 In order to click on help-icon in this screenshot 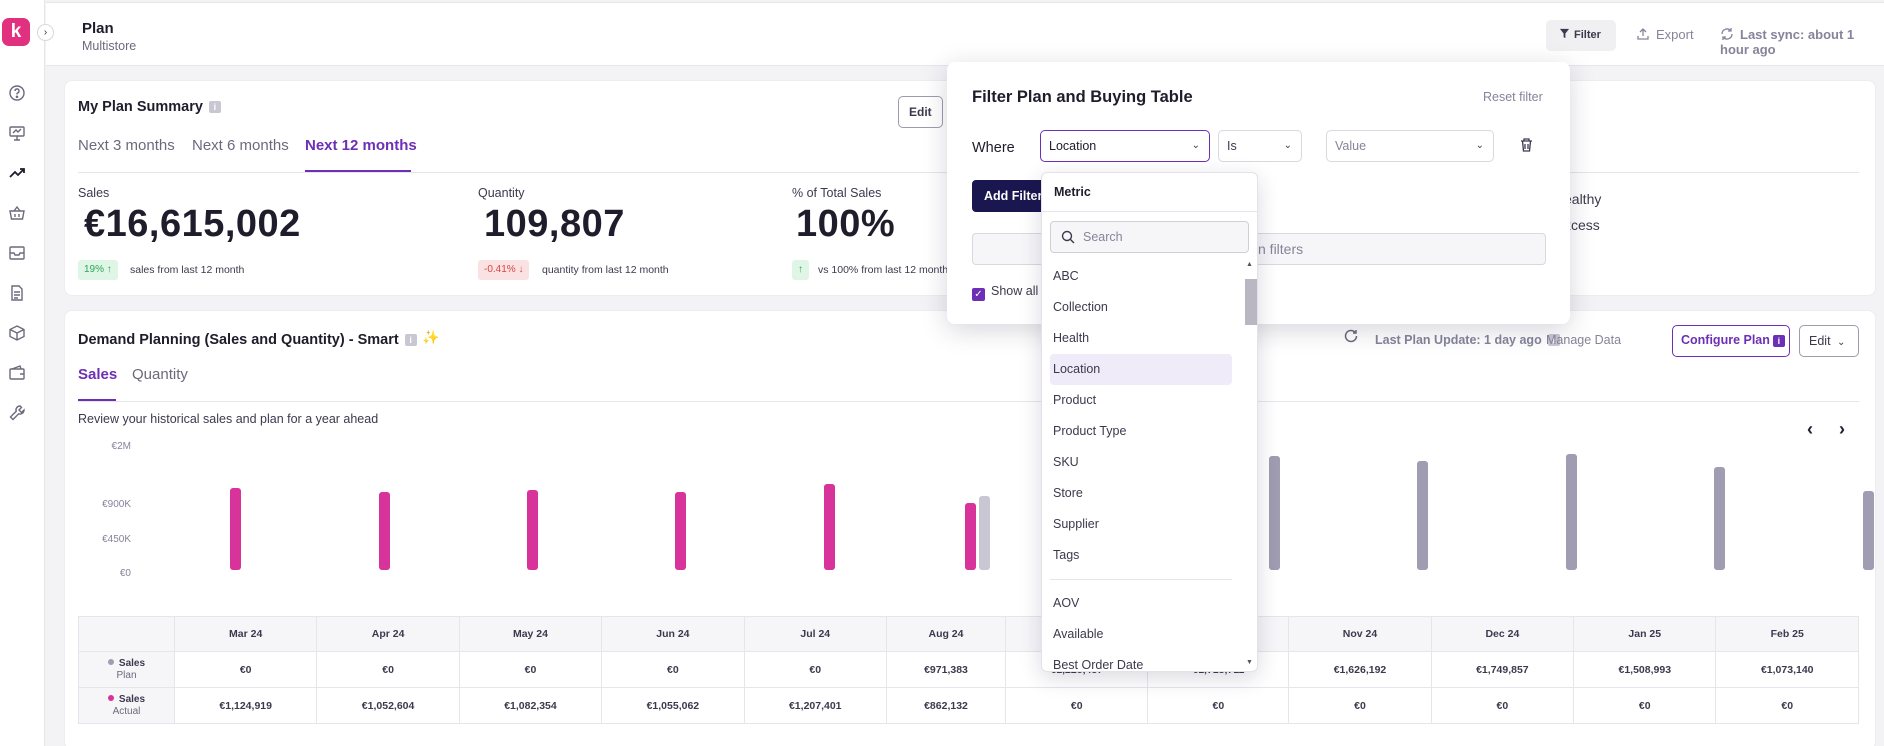, I will do `click(17, 93)`.